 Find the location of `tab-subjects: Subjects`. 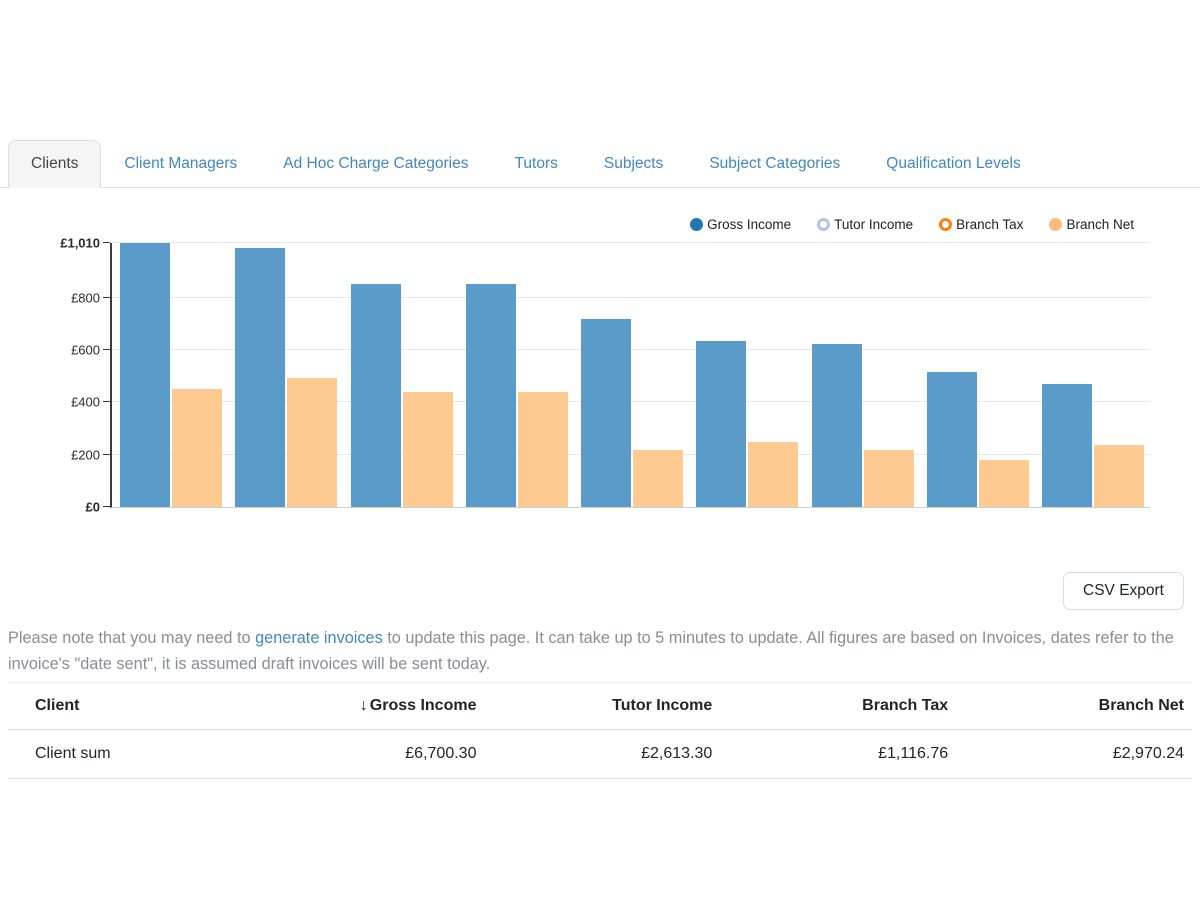

tab-subjects: Subjects is located at coordinates (633, 164).